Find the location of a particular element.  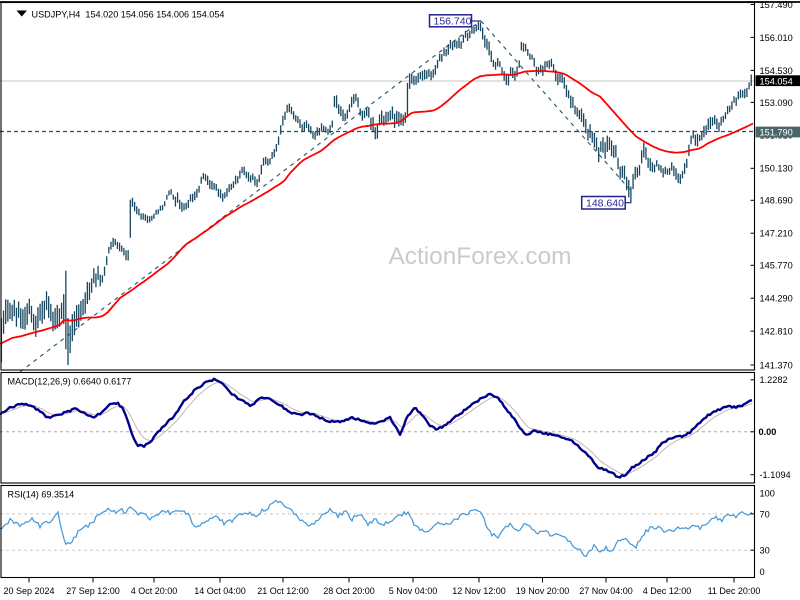

svg-text: 19 Nov 20:00 is located at coordinates (543, 591).